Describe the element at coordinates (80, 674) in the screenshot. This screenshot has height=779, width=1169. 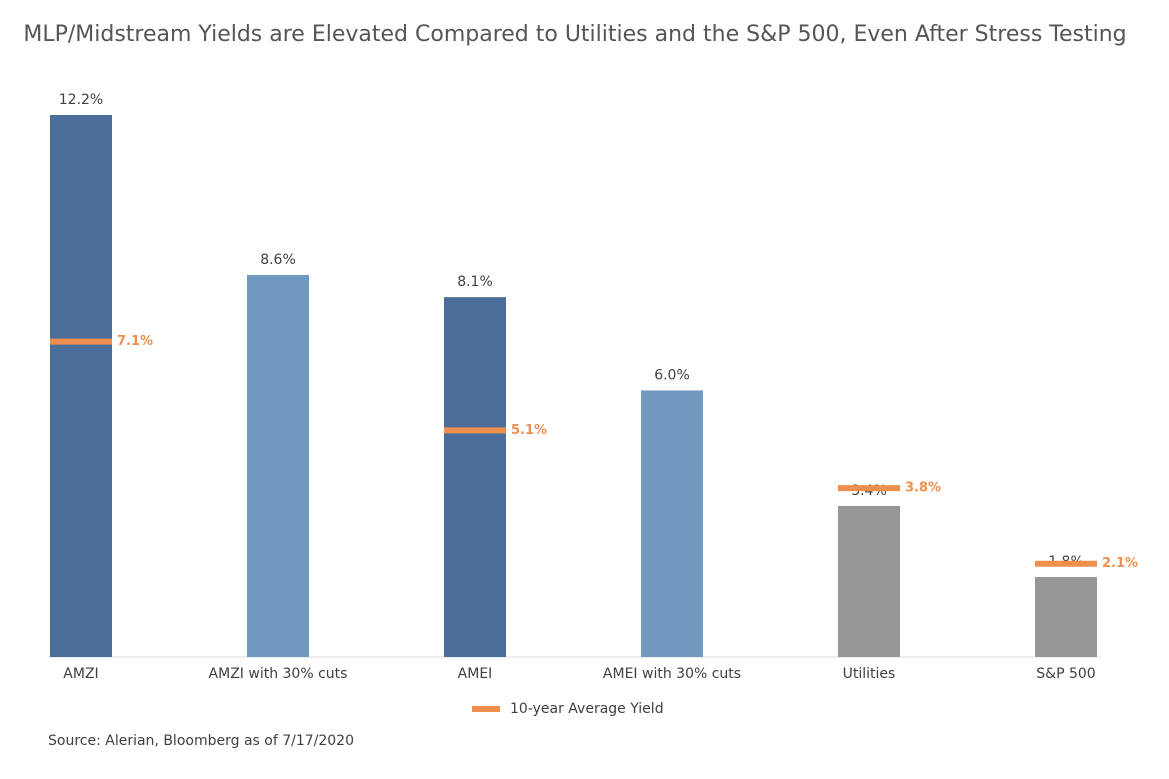
I see `x-tick-label: AMZI` at that location.